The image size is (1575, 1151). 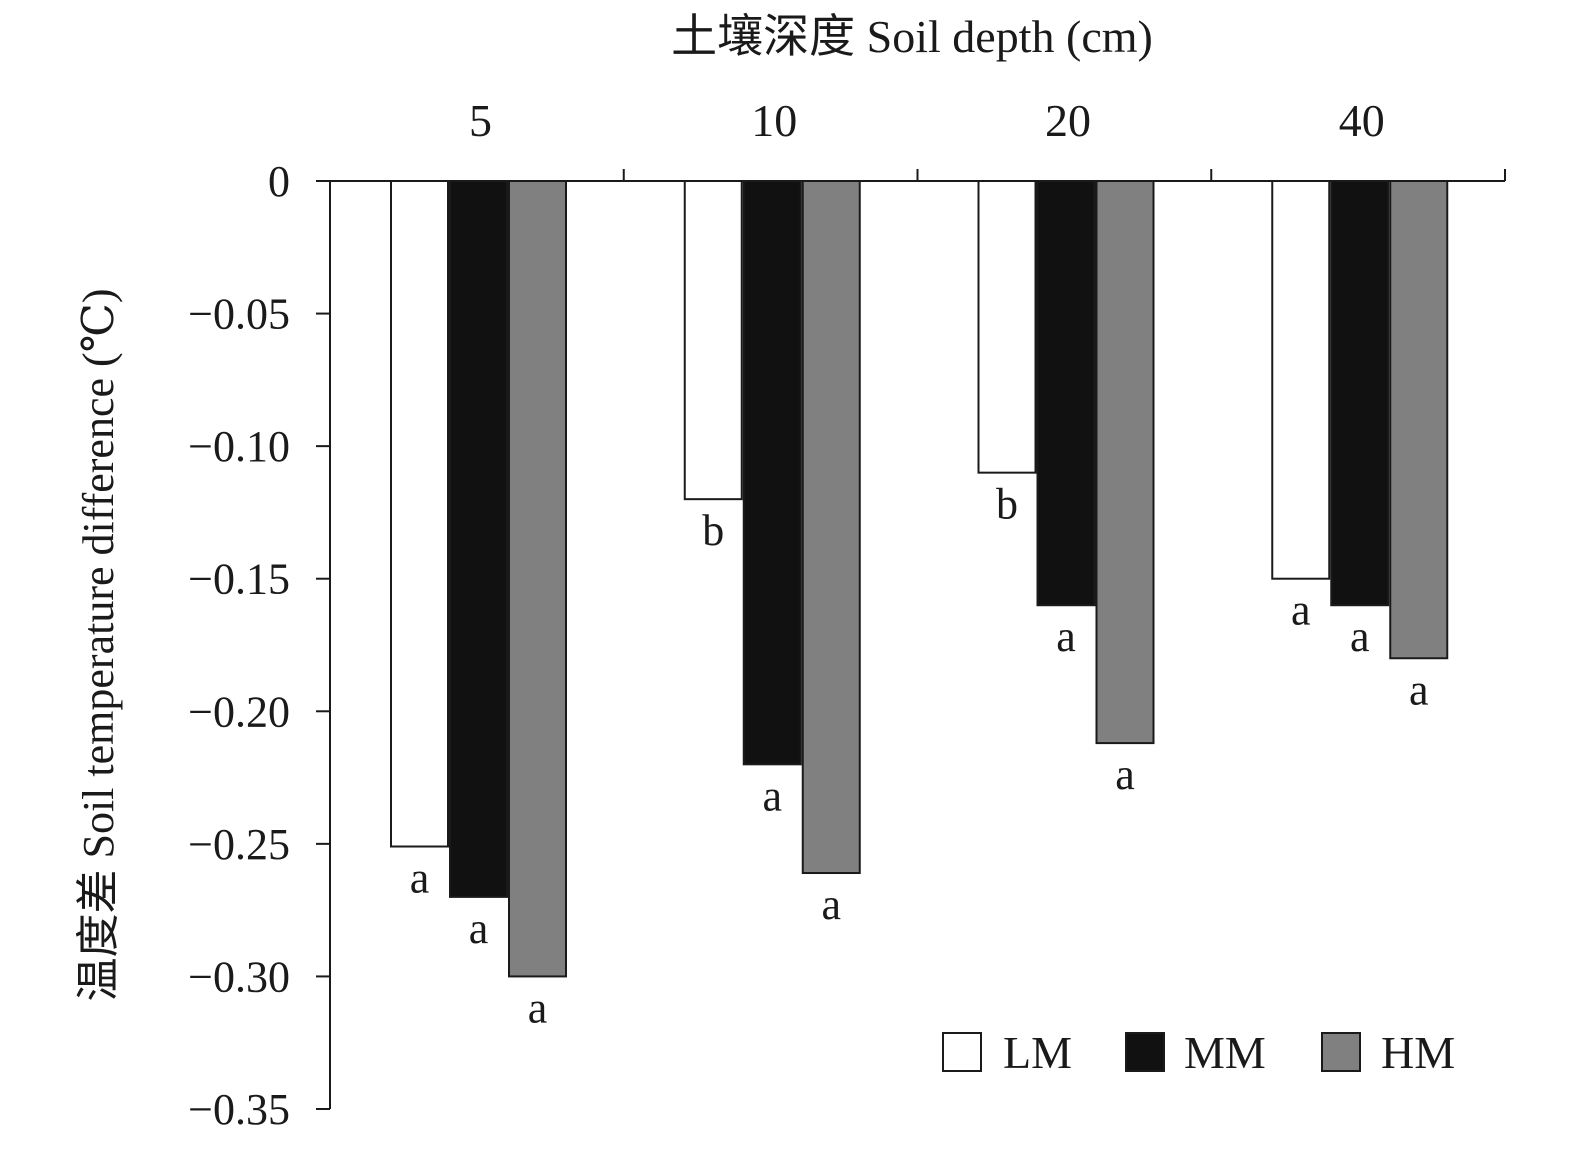 I want to click on y-axis-title: 温度差 Soil temperature difference (℃), so click(x=98, y=644).